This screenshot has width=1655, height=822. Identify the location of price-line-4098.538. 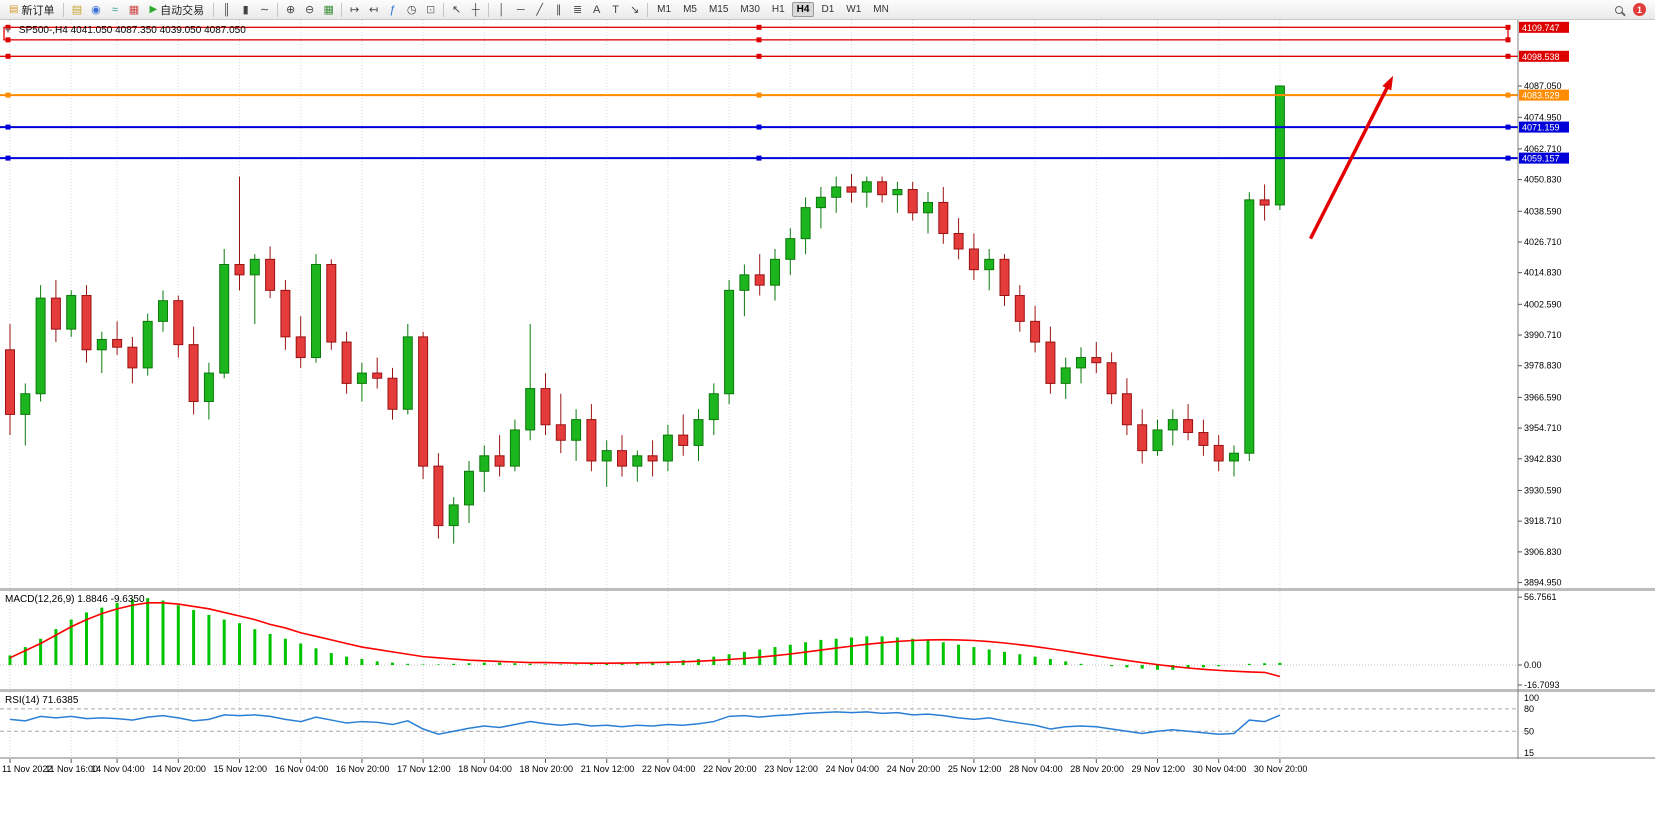
(759, 56).